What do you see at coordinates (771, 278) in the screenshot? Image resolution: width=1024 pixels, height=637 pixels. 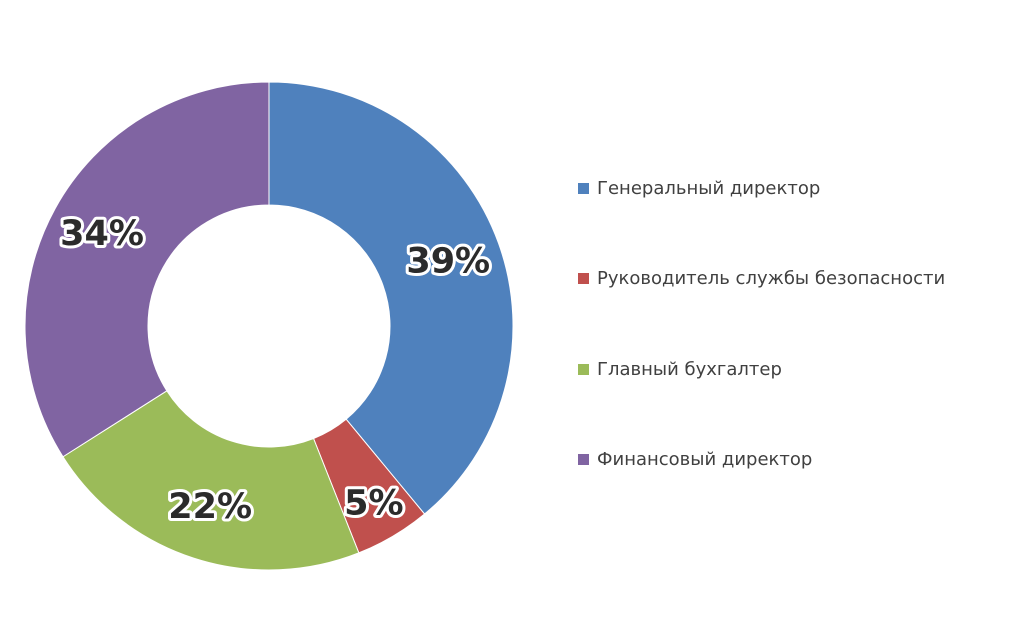 I see `legend-label-security-head: Руководитель службы безопасности` at bounding box center [771, 278].